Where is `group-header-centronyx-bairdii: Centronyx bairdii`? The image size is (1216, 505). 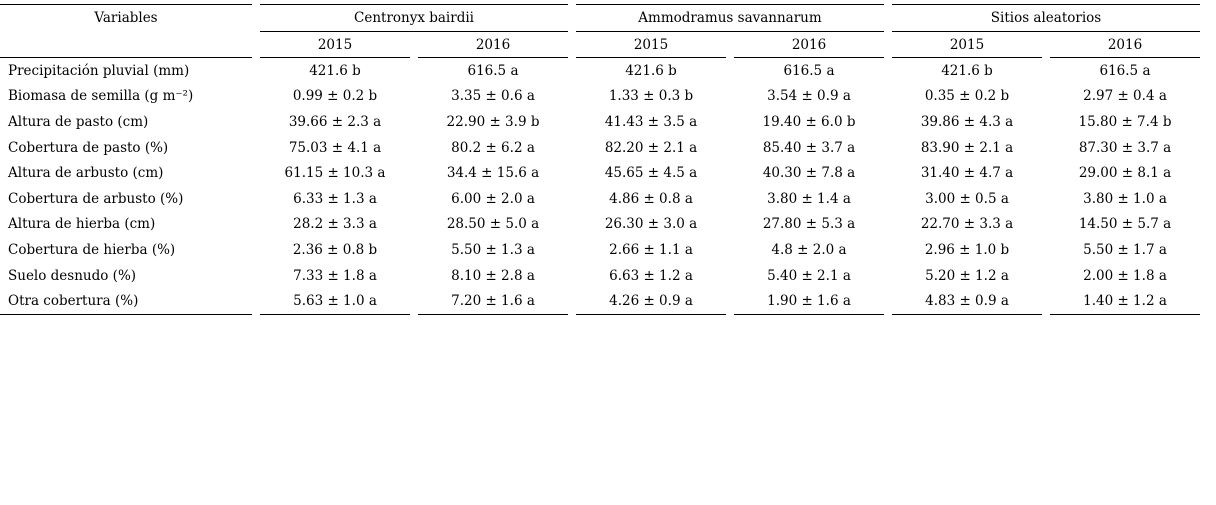
group-header-centronyx-bairdii: Centronyx bairdii is located at coordinates (414, 18).